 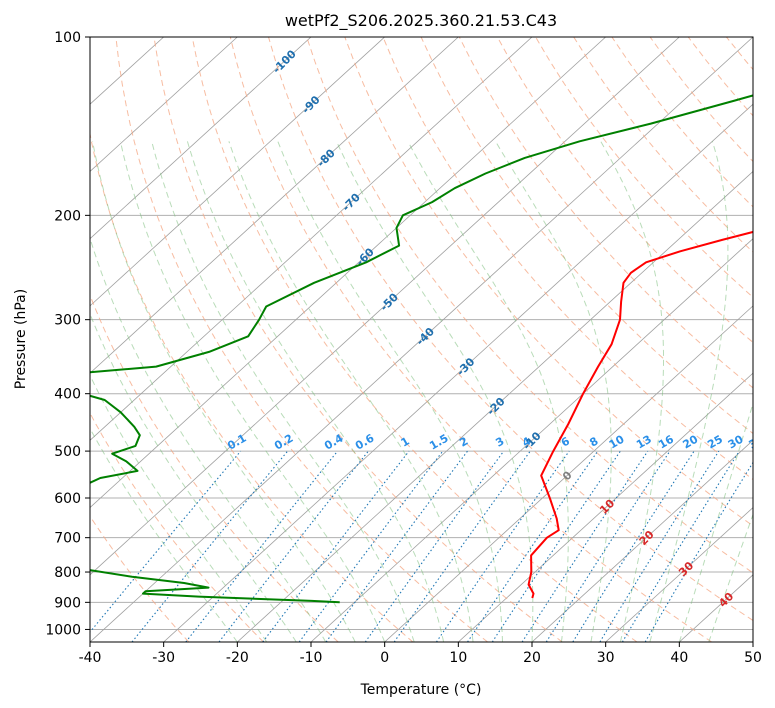 I want to click on mixing-ratio-label: 25, so click(x=715, y=442).